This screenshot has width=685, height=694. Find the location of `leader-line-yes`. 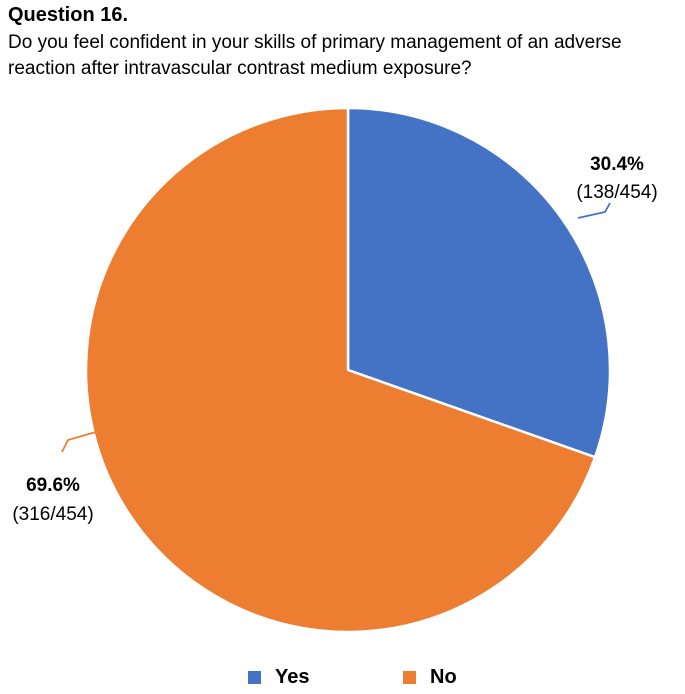

leader-line-yes is located at coordinates (594, 210).